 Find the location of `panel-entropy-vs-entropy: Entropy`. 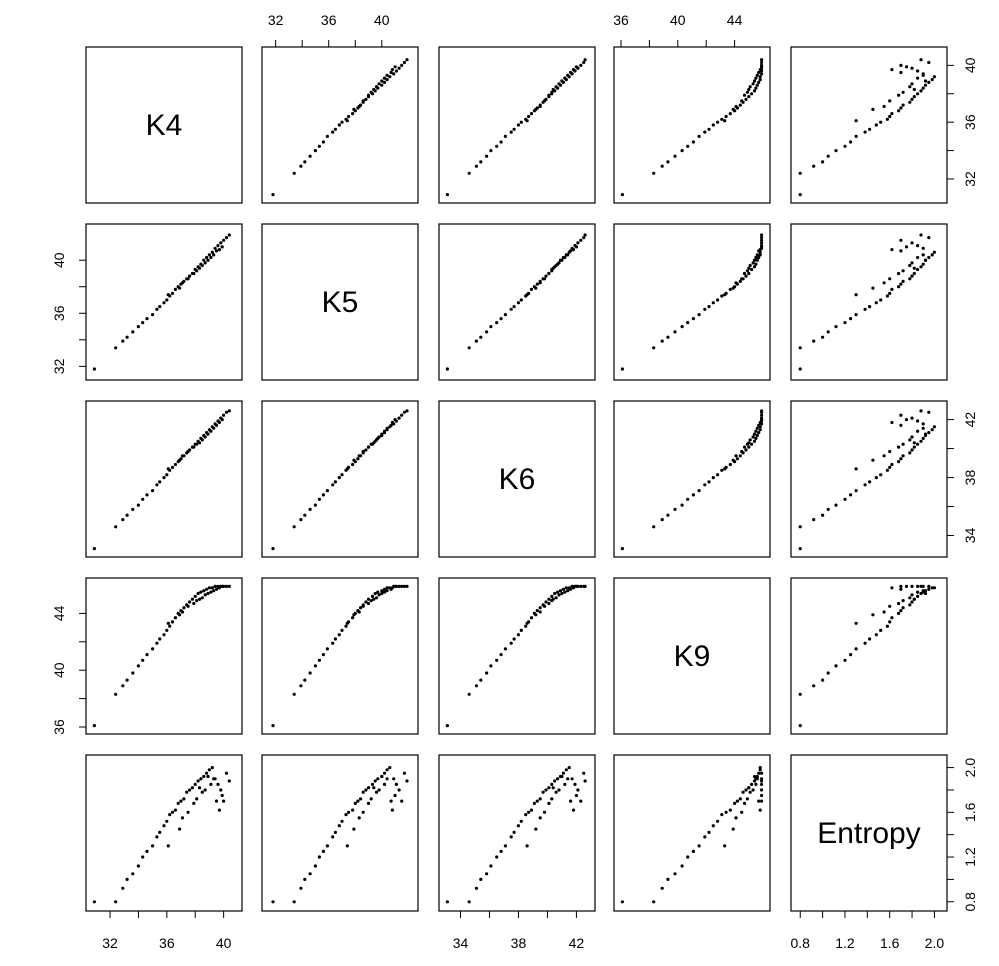

panel-entropy-vs-entropy: Entropy is located at coordinates (869, 833).